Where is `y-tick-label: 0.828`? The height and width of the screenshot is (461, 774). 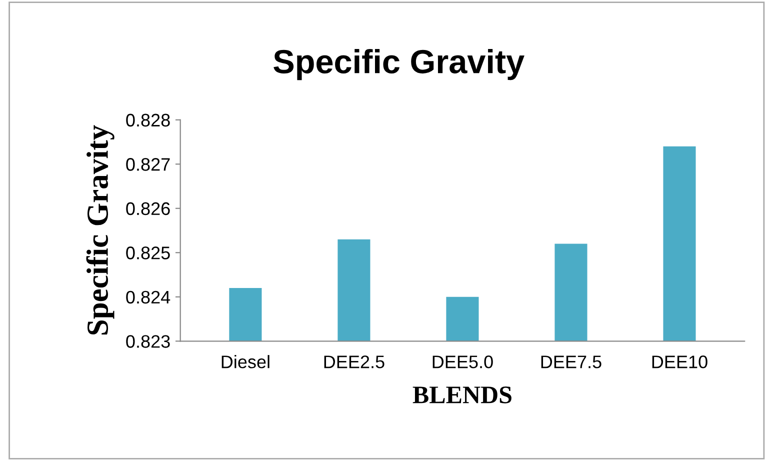 y-tick-label: 0.828 is located at coordinates (148, 120).